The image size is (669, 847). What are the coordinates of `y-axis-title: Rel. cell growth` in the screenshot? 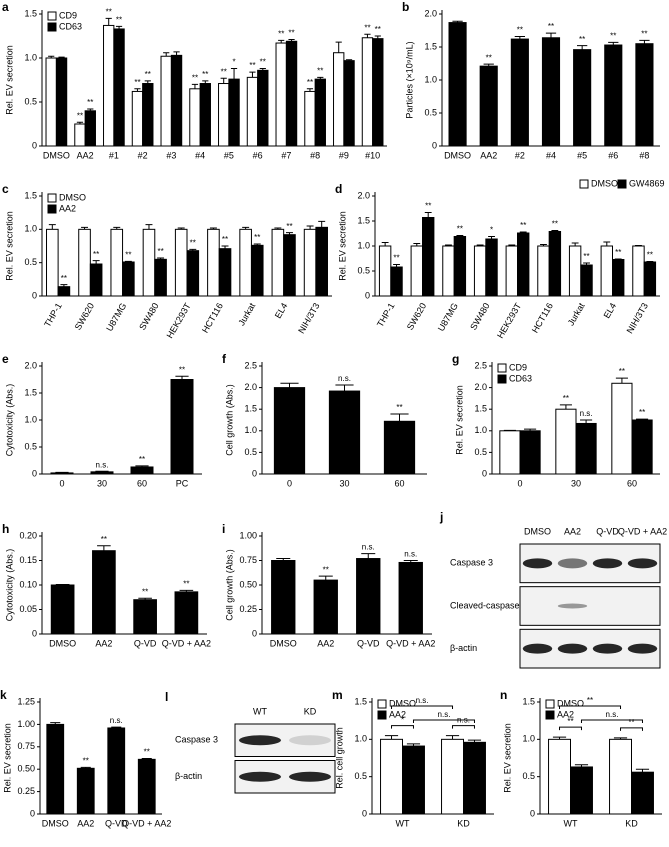 It's located at (339, 758).